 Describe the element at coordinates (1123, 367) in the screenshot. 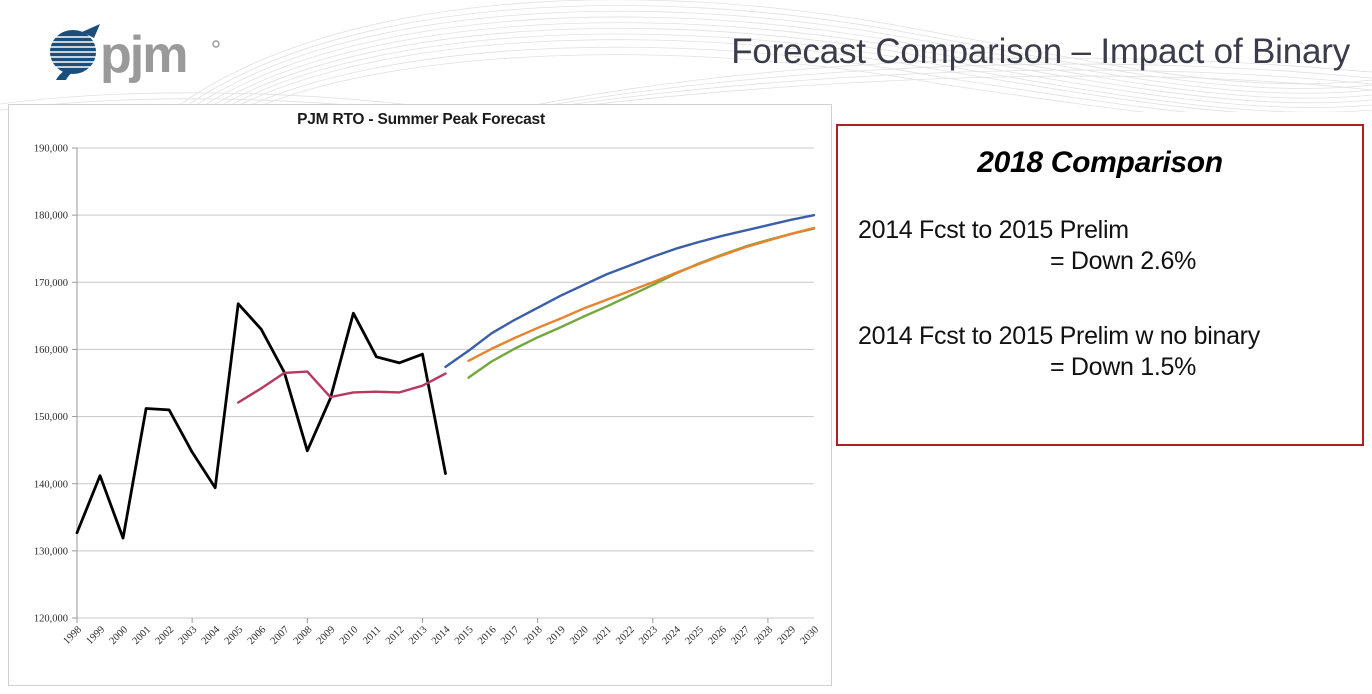

I see `callout-block-2-line-2: = Down 1.5%` at that location.